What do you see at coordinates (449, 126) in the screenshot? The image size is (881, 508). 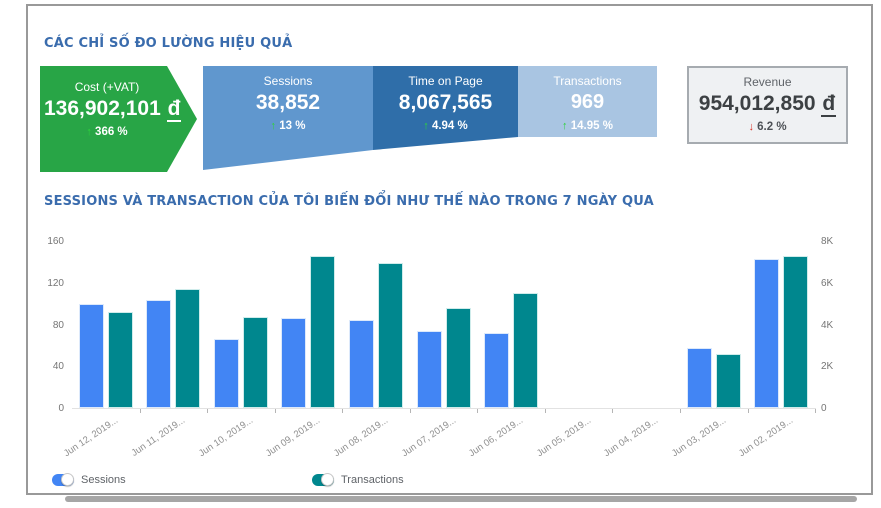 I see `time-on-page-delta-value: 4.94 %` at bounding box center [449, 126].